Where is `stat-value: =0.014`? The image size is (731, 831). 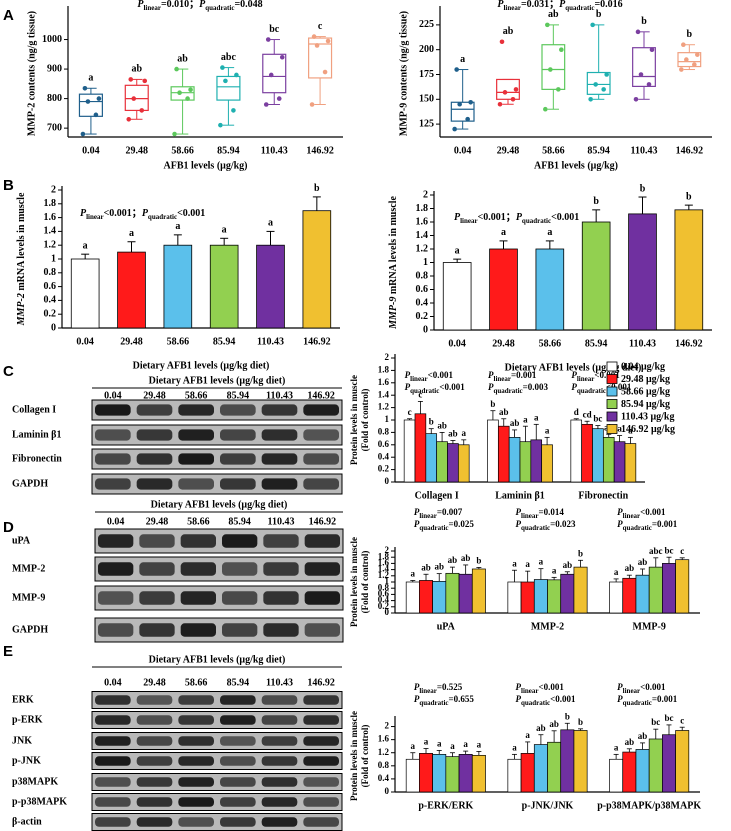 stat-value: =0.014 is located at coordinates (552, 512).